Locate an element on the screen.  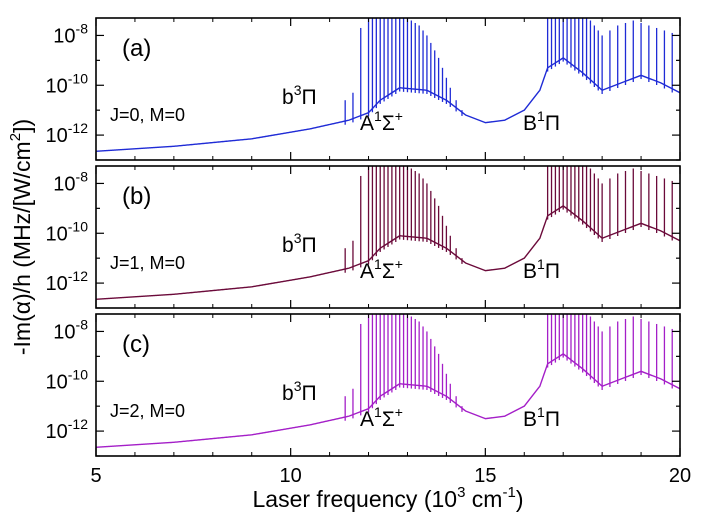
y-axis-title: -Im(α)/h (MHz/[W/cm2]) is located at coordinates (21, 237).